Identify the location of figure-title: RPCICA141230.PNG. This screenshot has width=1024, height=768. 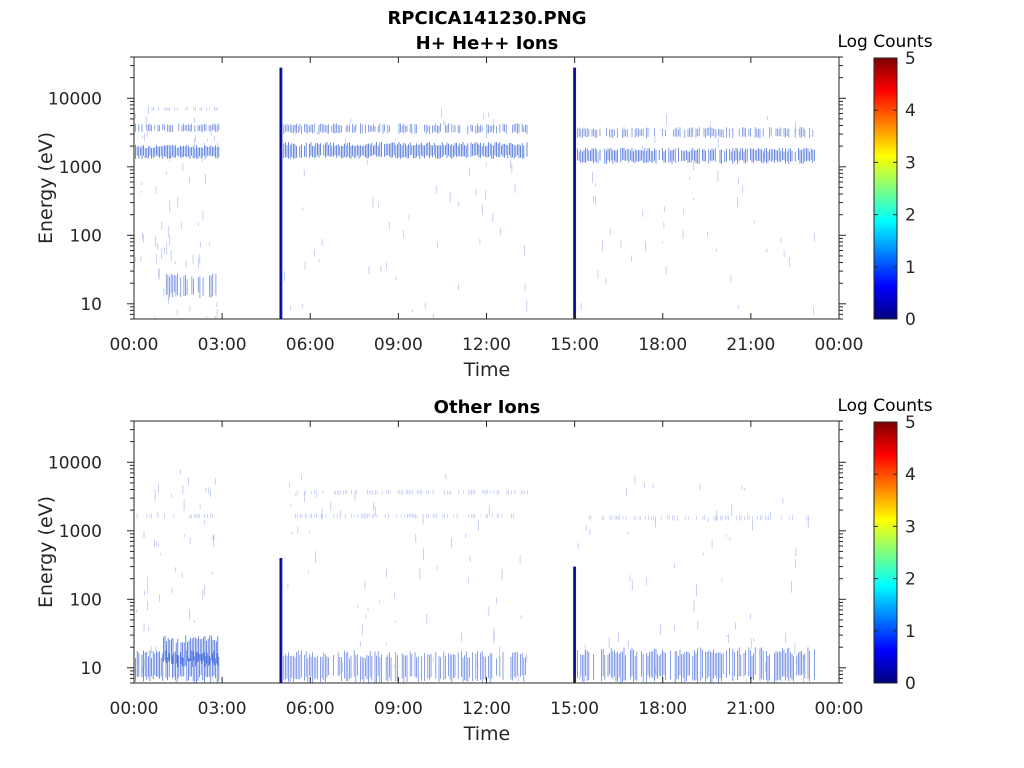
(486, 18).